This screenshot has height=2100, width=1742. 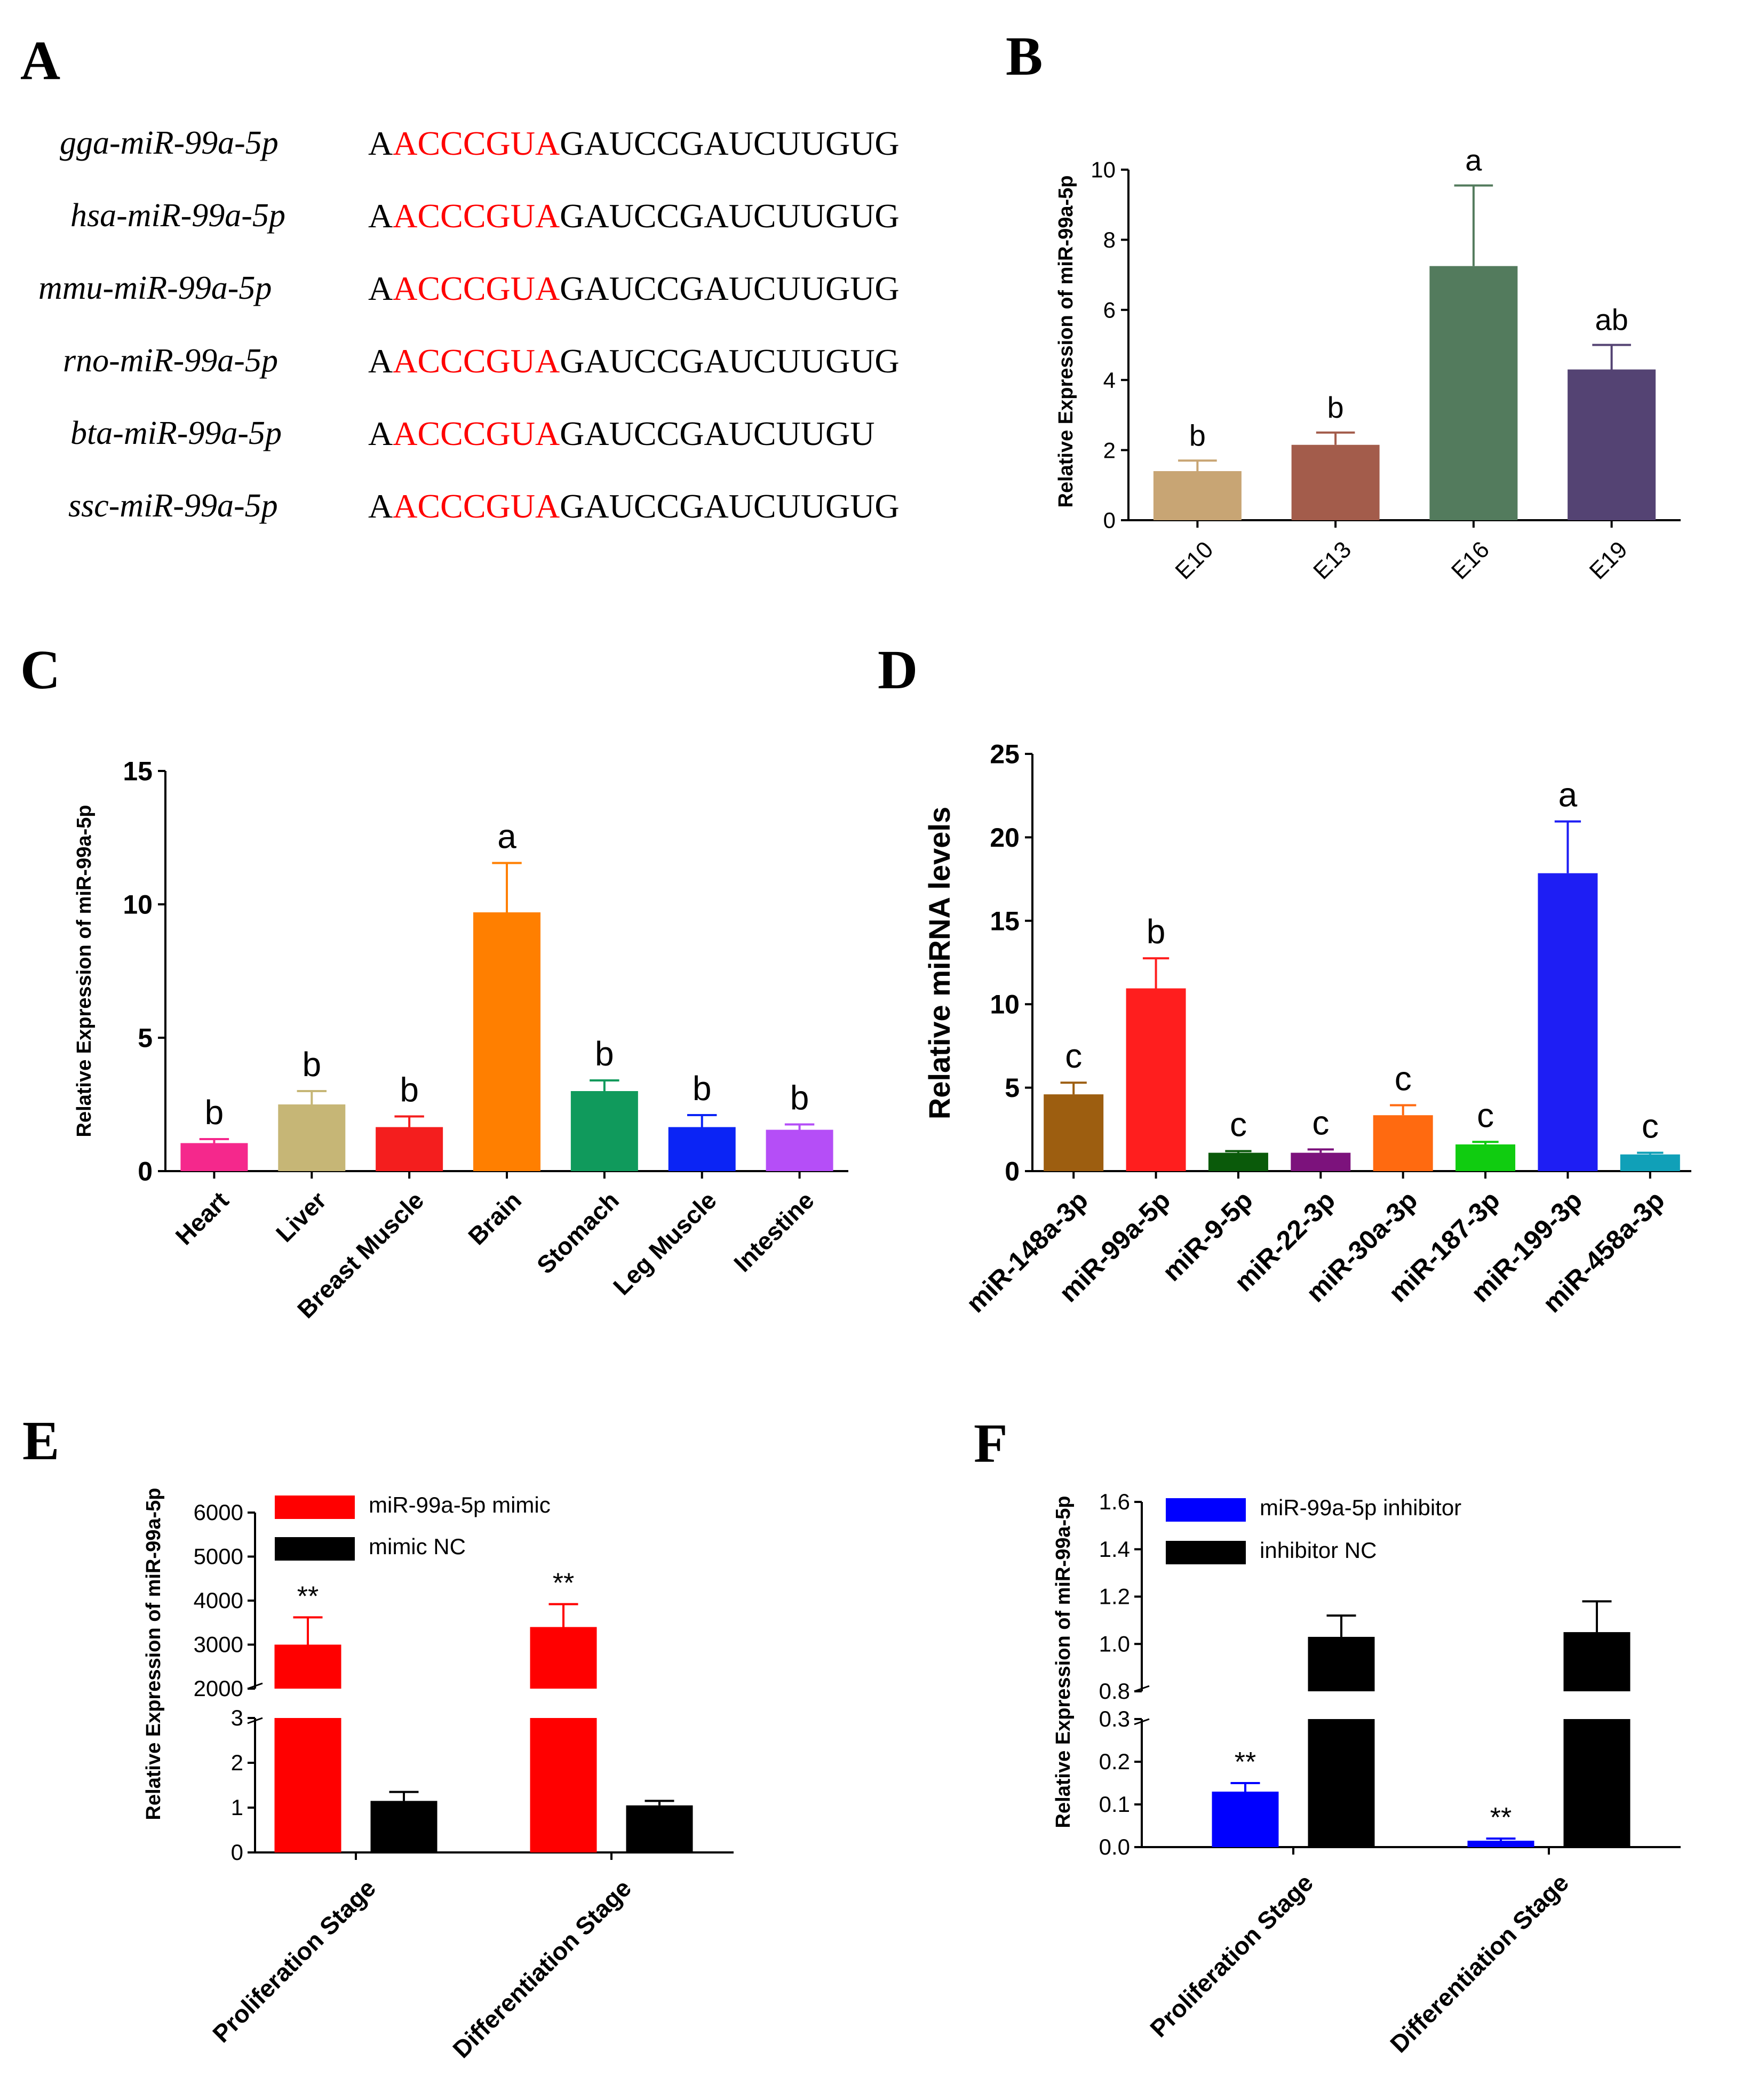 I want to click on y-tick-label: 2000, so click(x=219, y=1689).